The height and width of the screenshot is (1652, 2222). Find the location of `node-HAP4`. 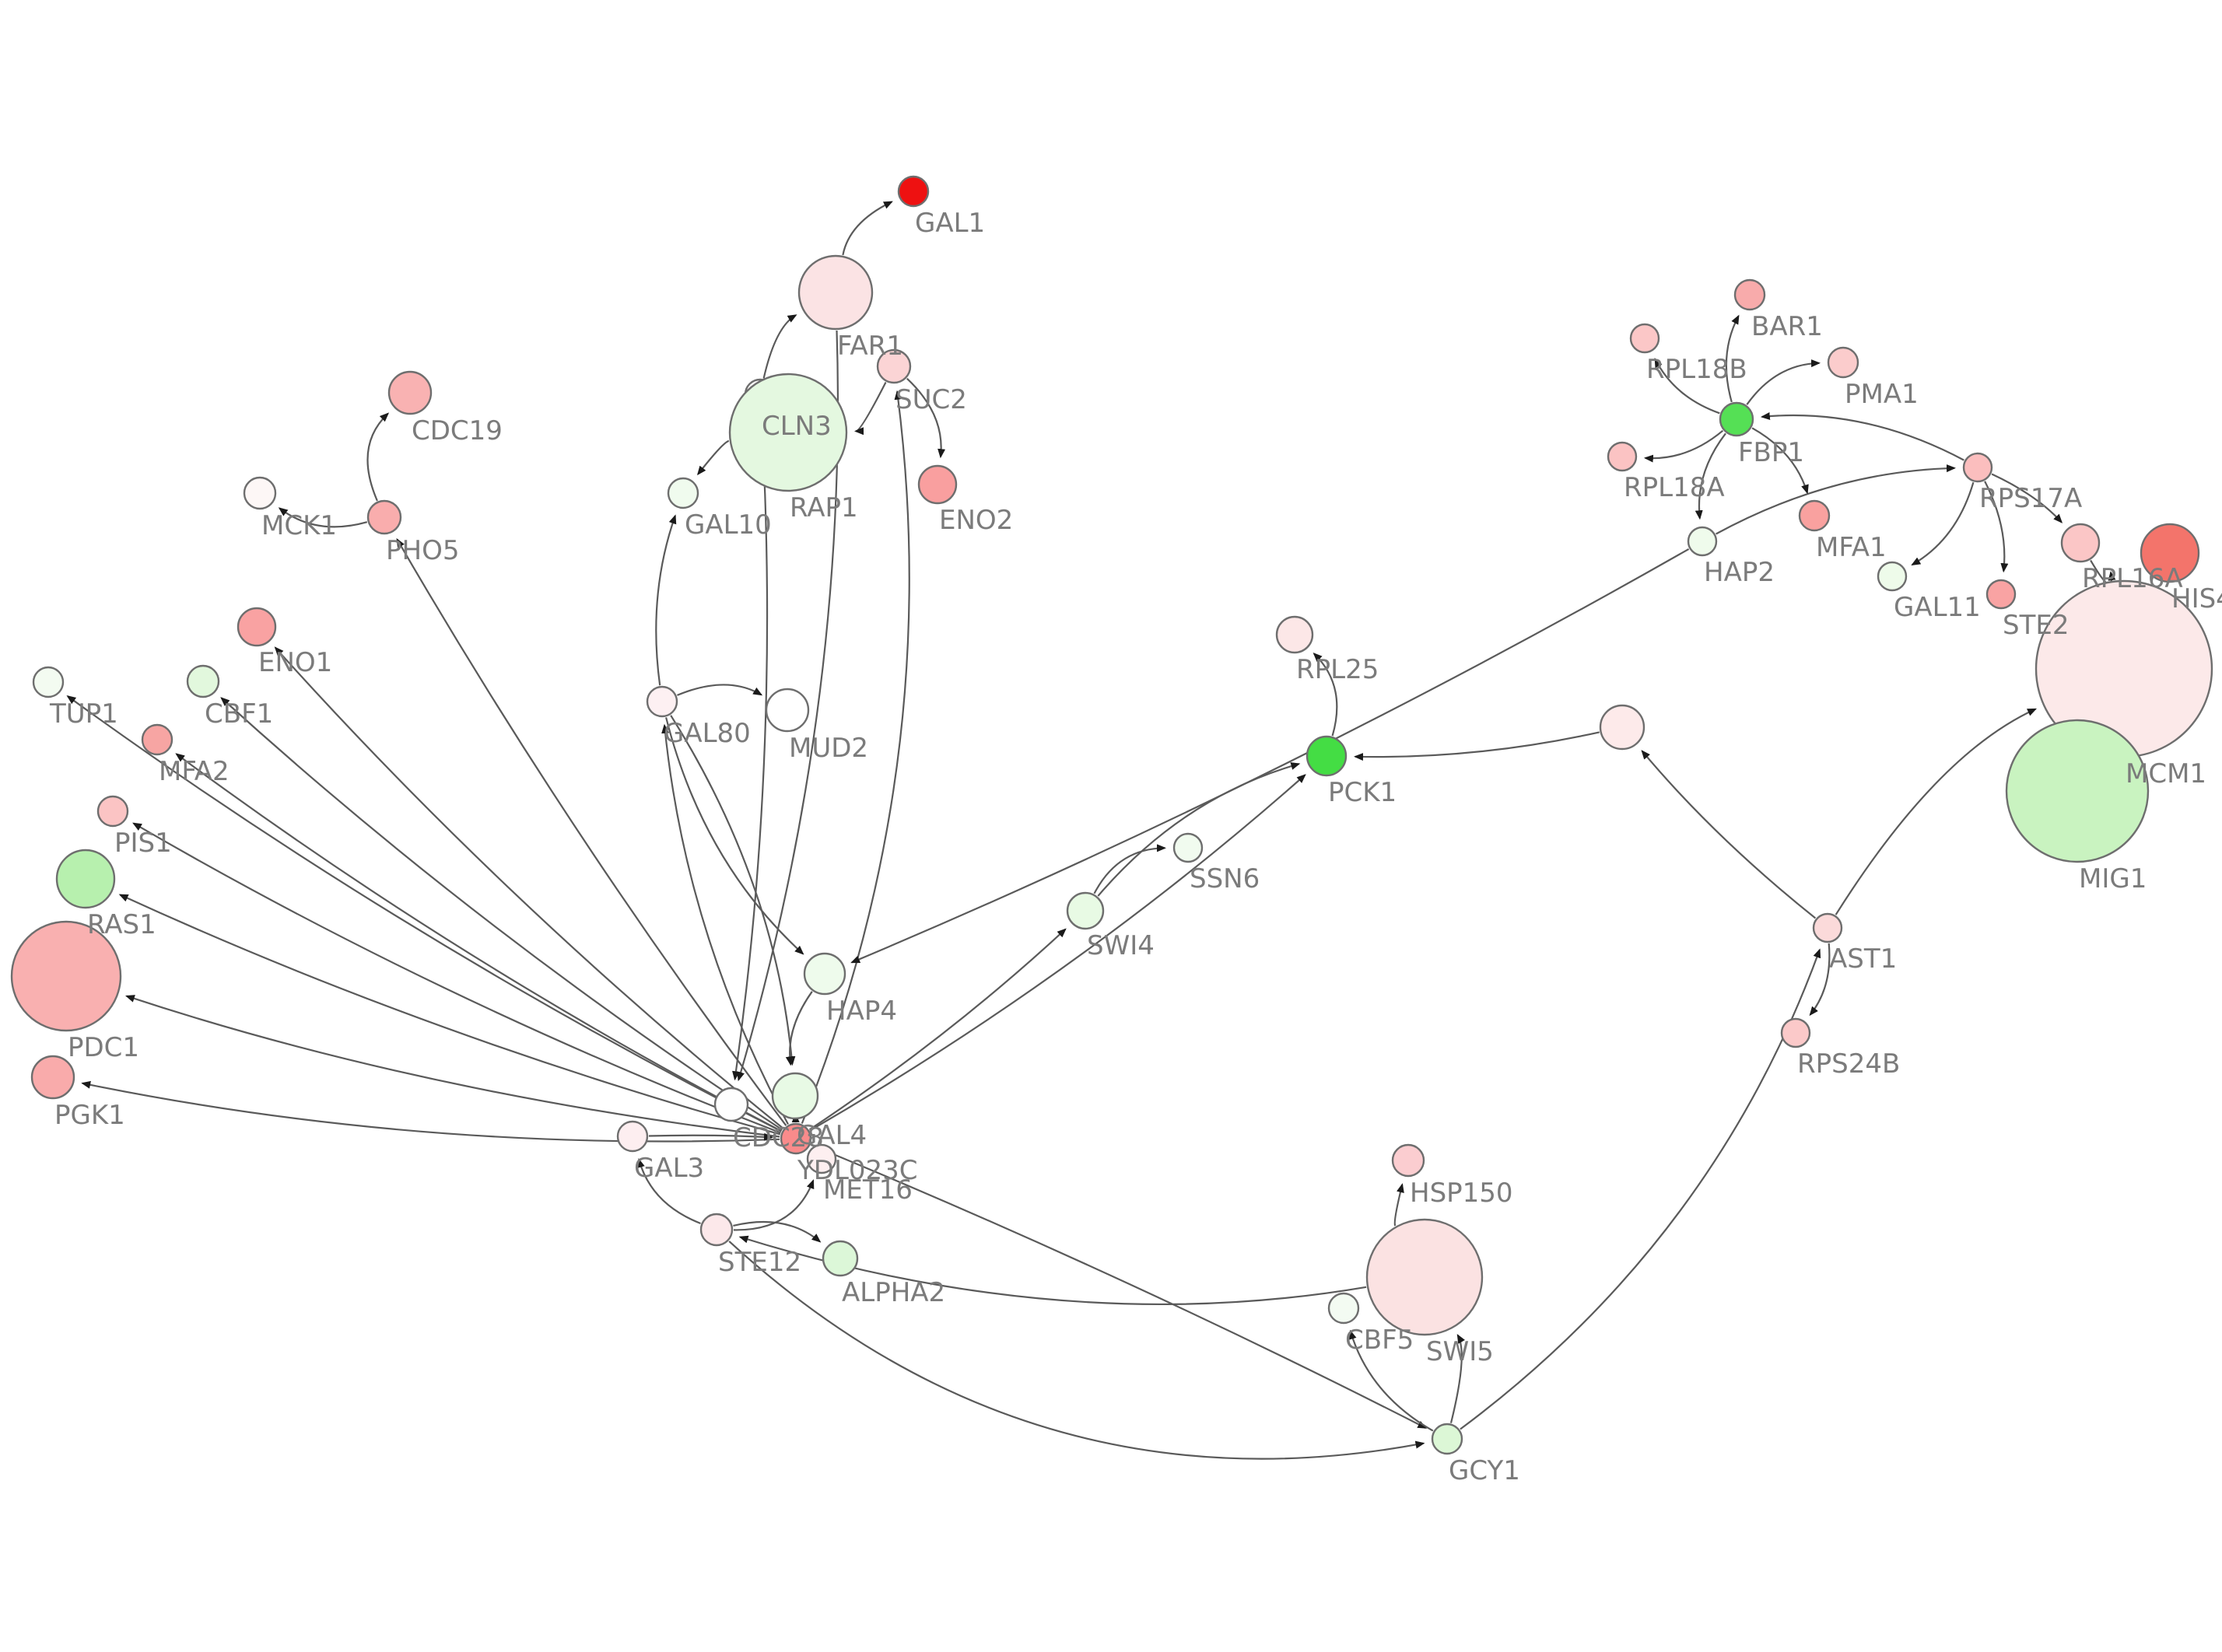

node-HAP4 is located at coordinates (824, 974).